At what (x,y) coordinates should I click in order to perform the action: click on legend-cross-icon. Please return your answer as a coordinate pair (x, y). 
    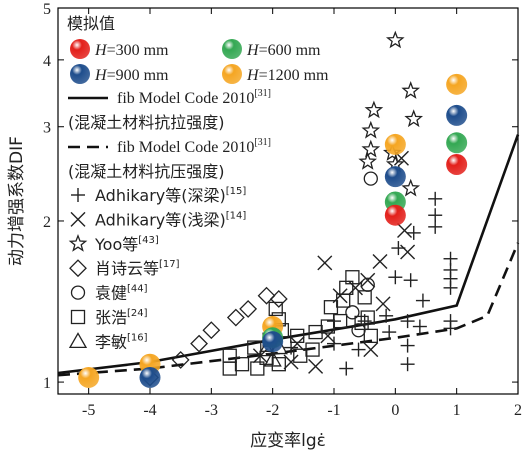
    Looking at the image, I should click on (78, 219).